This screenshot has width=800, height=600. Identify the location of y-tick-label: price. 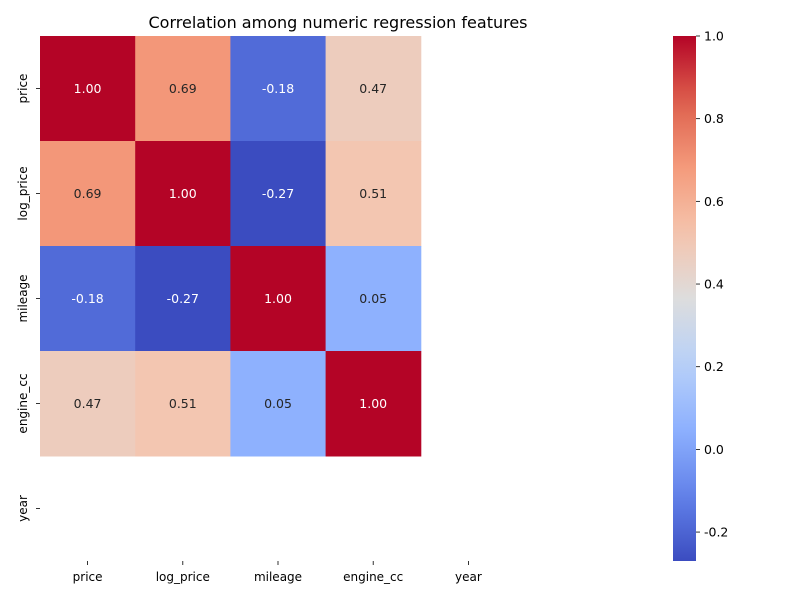
(23, 89).